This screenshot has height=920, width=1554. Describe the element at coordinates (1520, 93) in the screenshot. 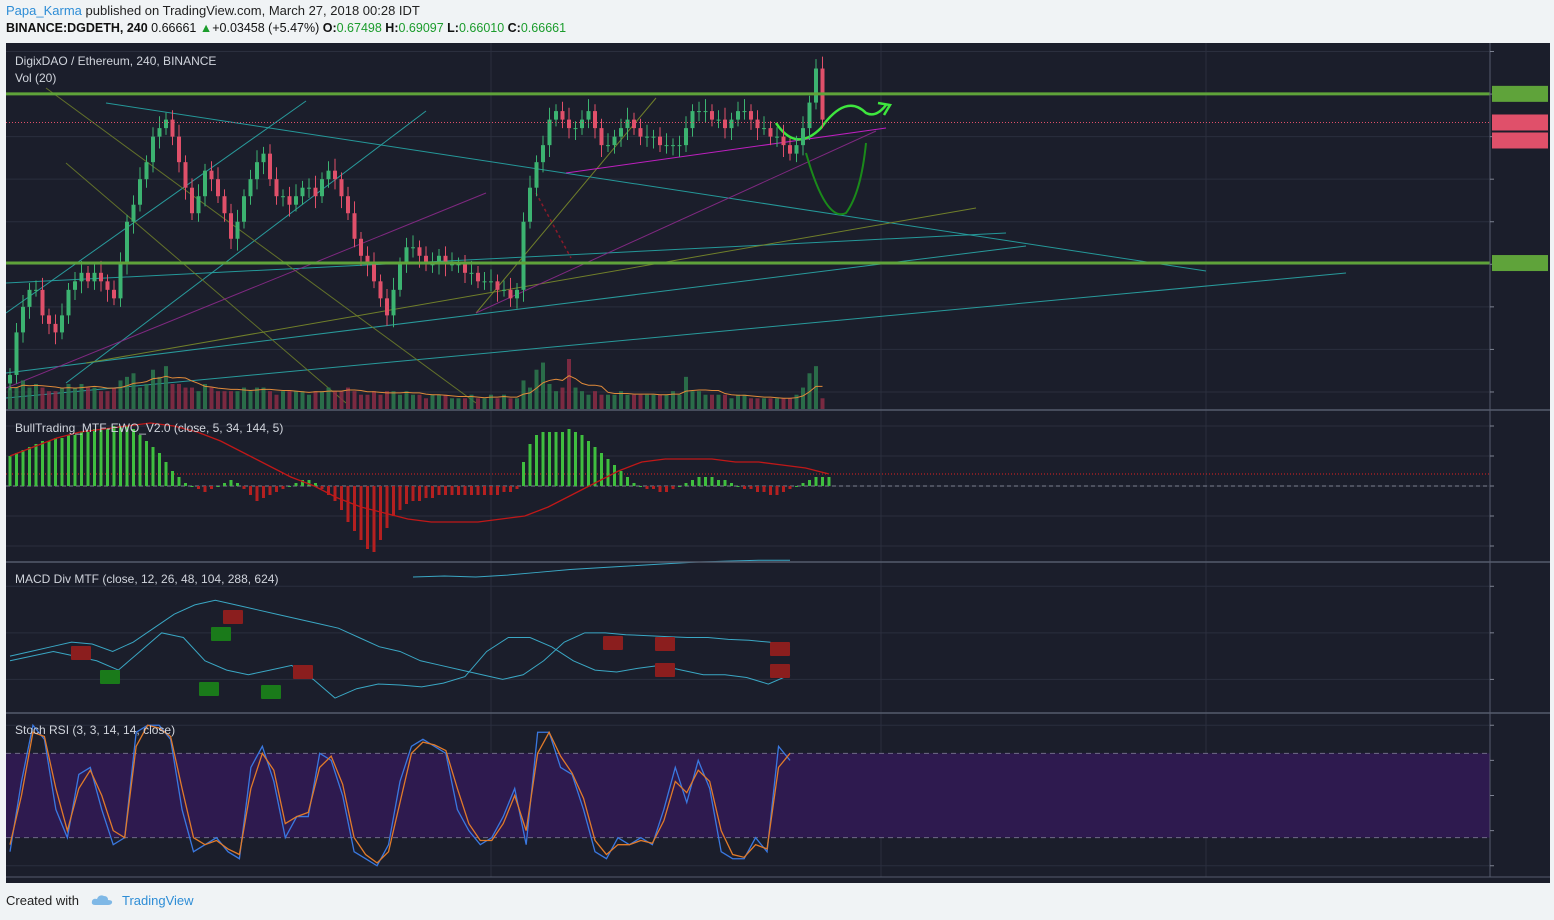

I see `level-tag` at that location.